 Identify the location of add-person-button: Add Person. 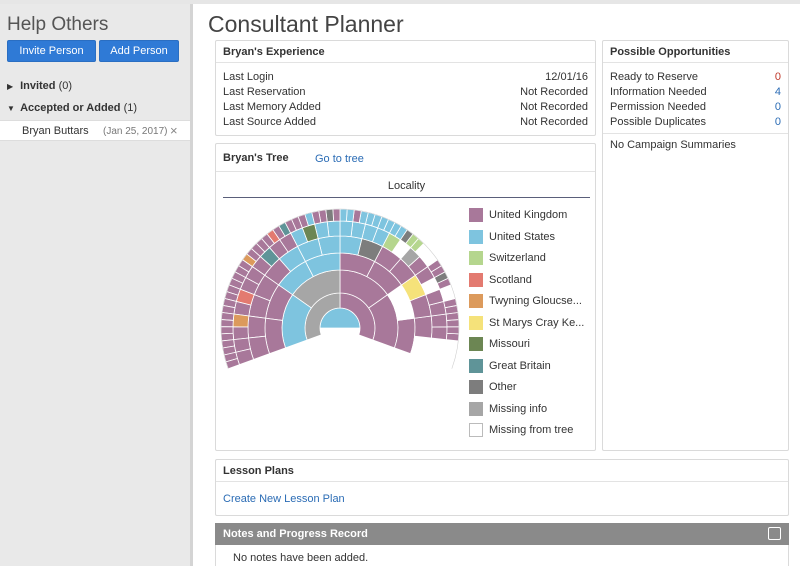
(139, 51).